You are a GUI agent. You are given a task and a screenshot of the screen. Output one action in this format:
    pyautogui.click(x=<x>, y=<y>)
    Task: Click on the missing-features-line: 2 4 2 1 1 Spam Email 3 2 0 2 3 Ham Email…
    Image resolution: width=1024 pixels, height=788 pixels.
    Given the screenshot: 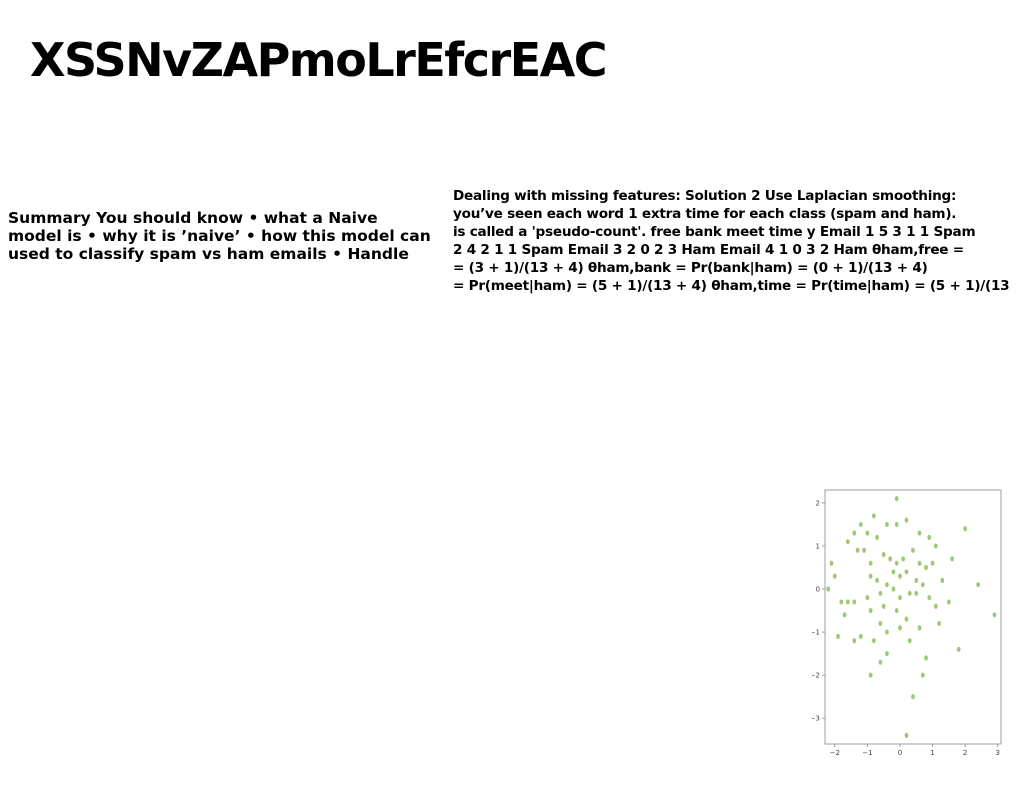 What is the action you would take?
    pyautogui.click(x=708, y=250)
    